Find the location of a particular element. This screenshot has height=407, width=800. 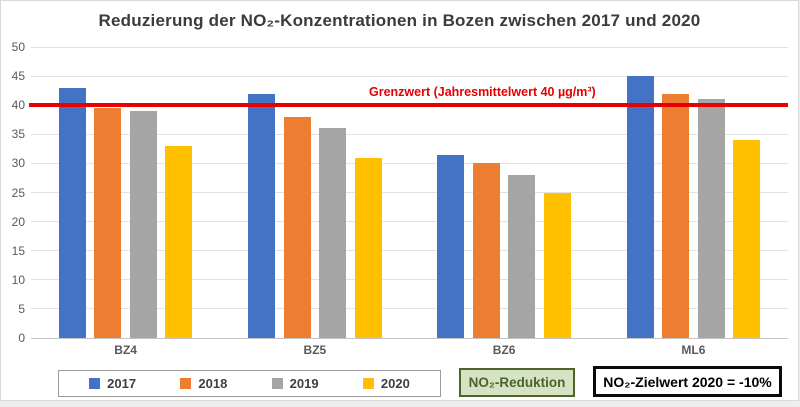

legend-marker-2018 is located at coordinates (186, 383).